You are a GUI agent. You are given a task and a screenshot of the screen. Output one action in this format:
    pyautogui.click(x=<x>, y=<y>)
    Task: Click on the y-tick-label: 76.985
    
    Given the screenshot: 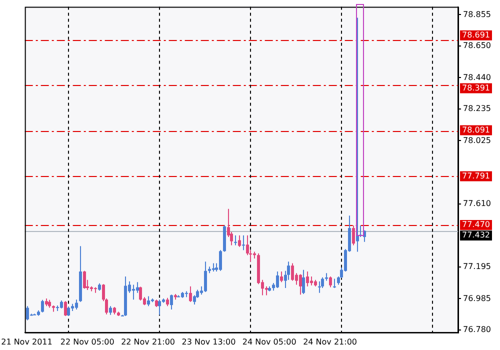 What is the action you would take?
    pyautogui.click(x=477, y=298)
    